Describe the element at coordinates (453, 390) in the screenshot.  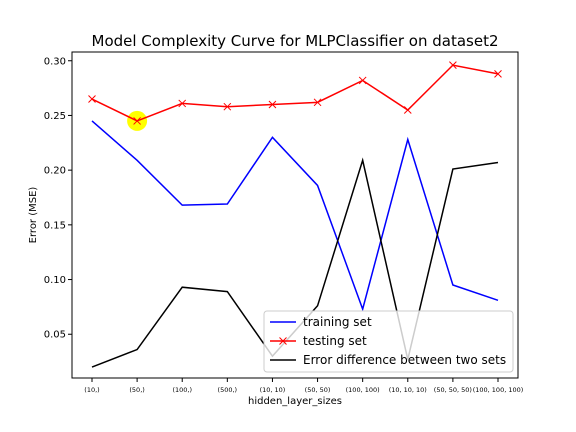
I see `x-tick-label: (50, 50, 50)` at that location.